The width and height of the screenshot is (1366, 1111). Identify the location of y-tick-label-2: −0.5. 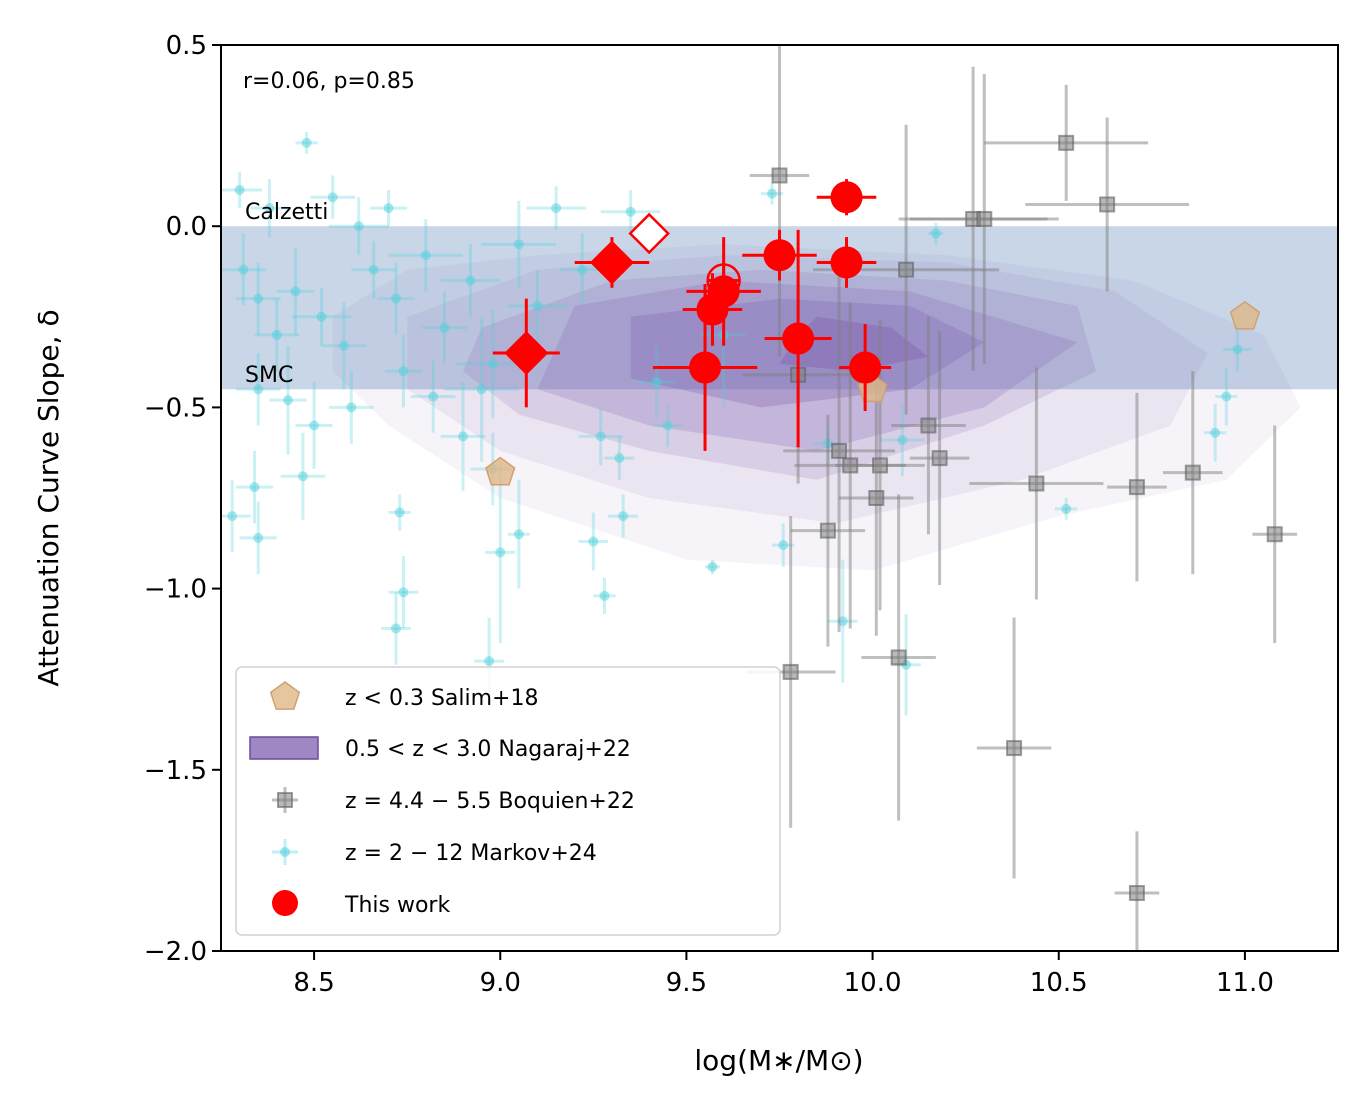
(175, 408).